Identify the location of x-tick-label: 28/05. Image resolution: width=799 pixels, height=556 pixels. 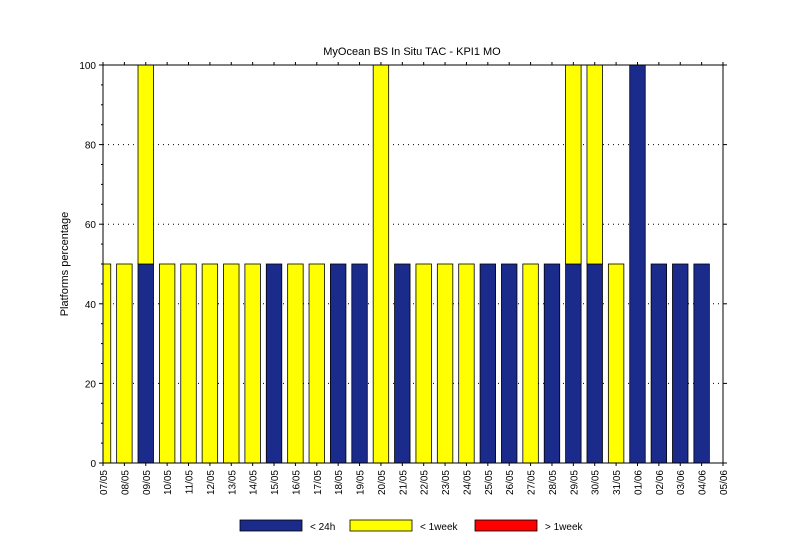
(553, 482).